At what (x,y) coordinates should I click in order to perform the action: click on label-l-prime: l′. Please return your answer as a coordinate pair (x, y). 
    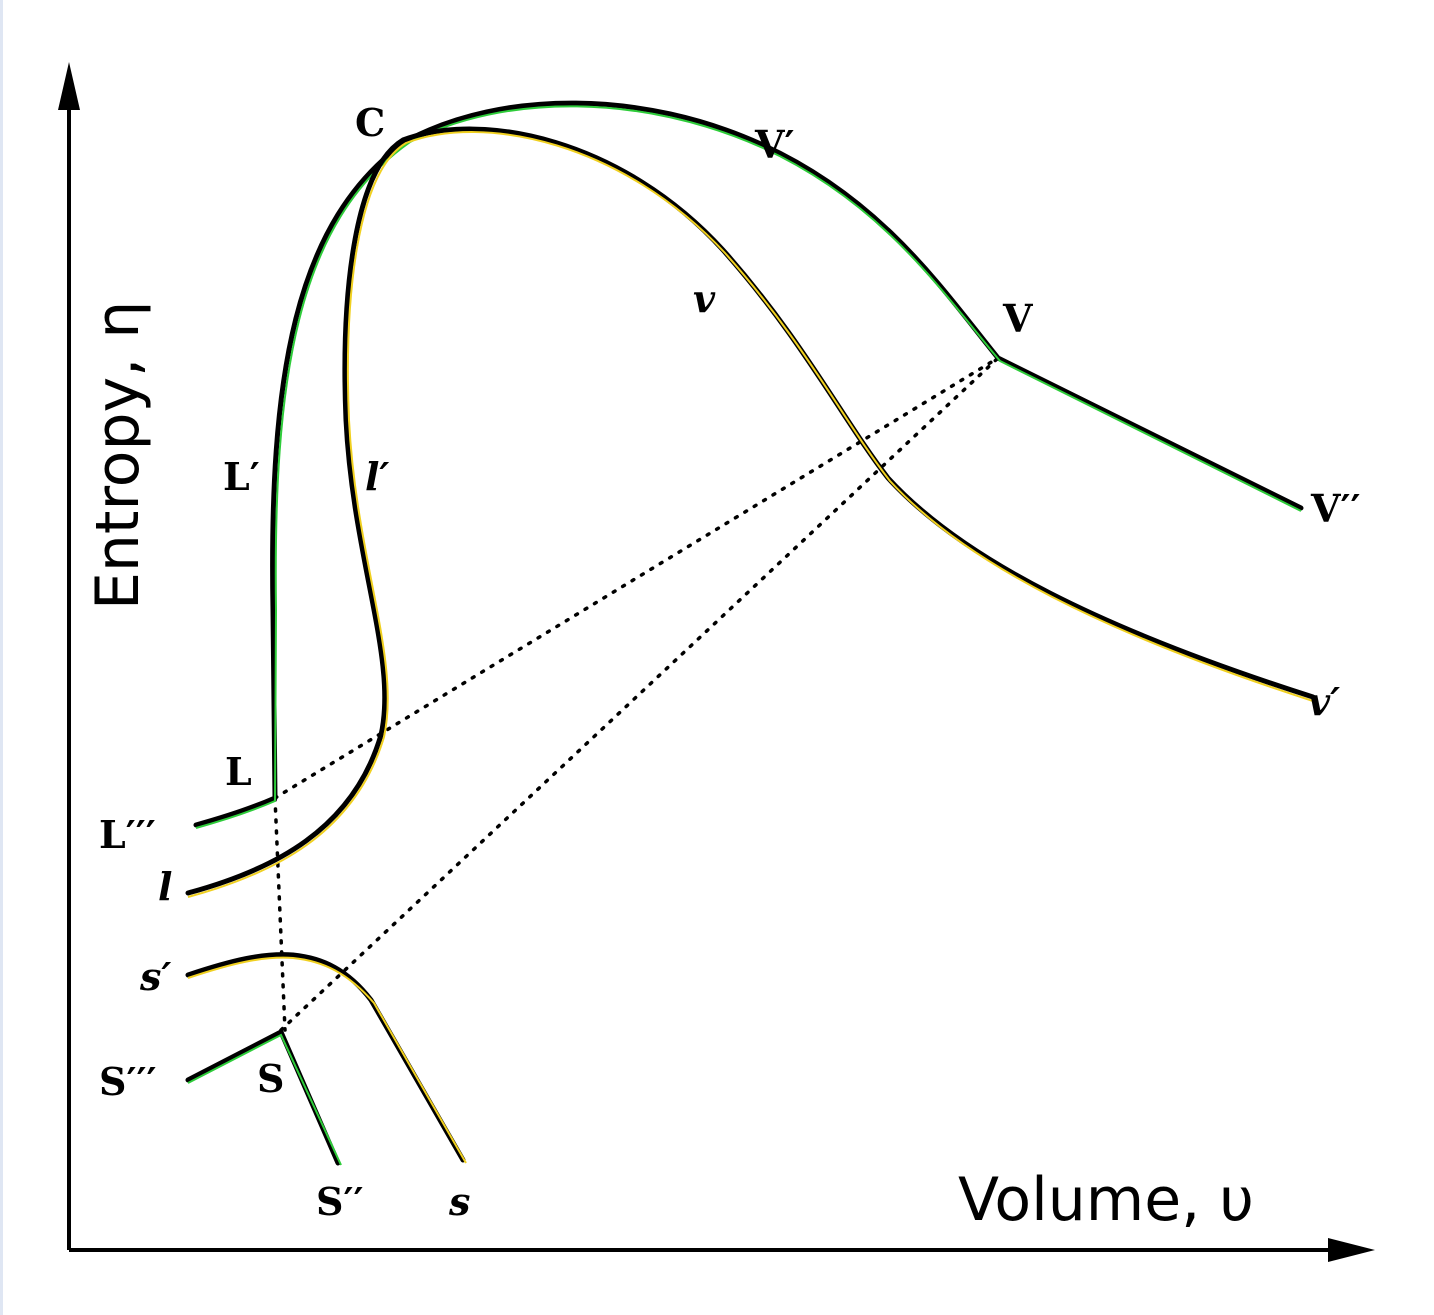
    Looking at the image, I should click on (377, 476).